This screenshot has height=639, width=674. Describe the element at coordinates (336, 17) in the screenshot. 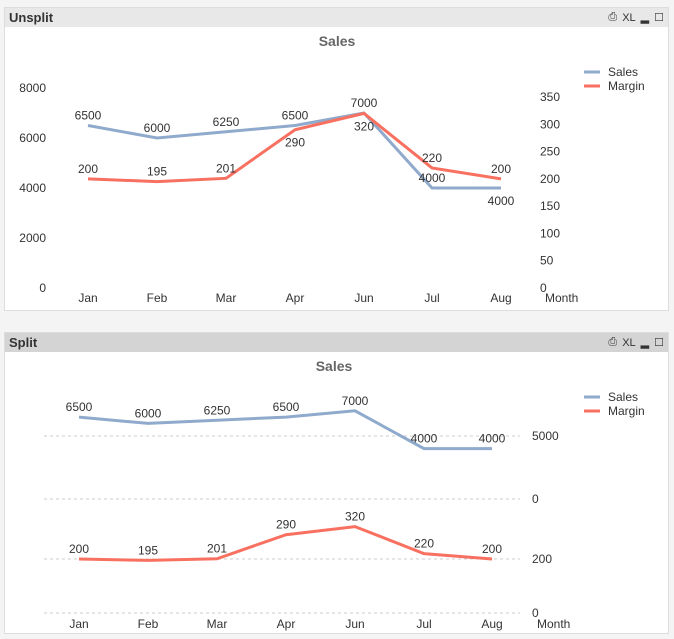

I see `panel-caption: Unsplit ⎙ XL ▂ ☐` at that location.